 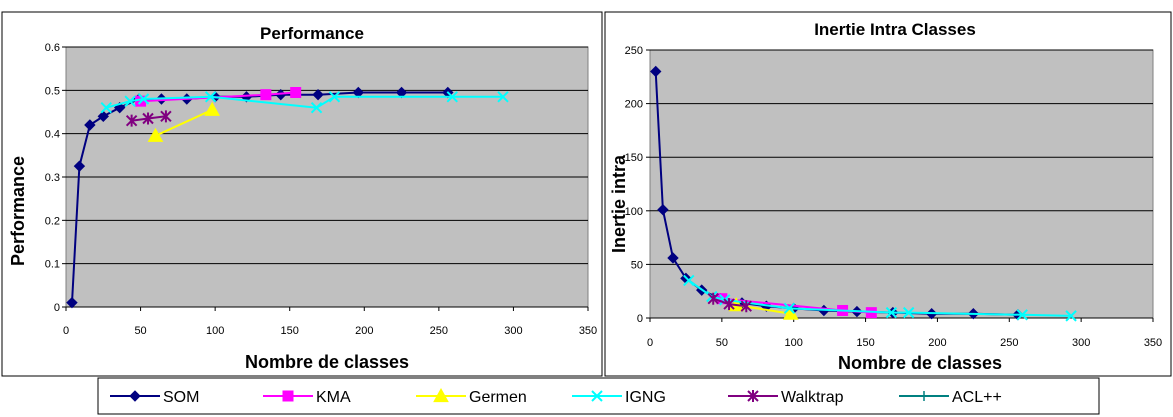 I want to click on y-tick-label: 0.1, so click(x=52, y=265).